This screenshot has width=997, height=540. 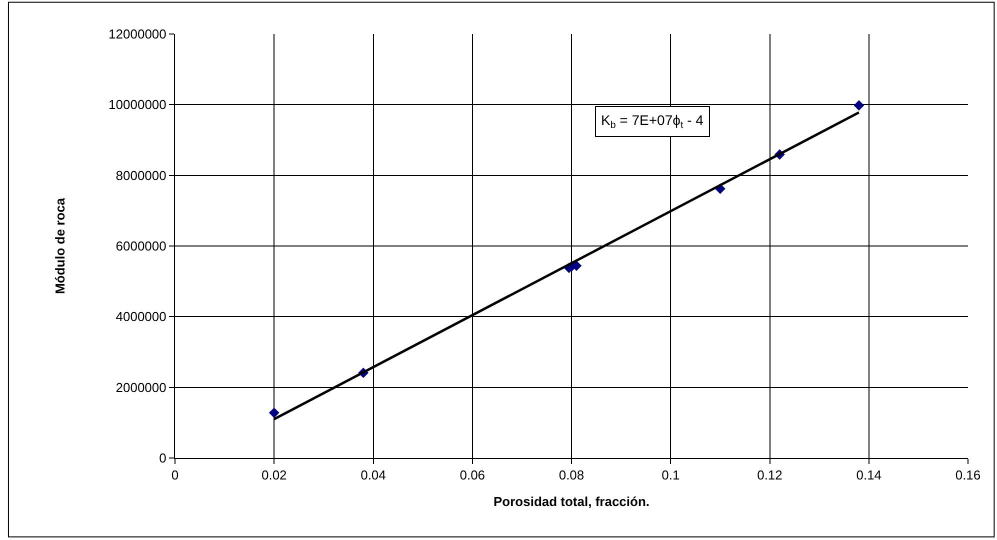 I want to click on y-tick-label: 8000000, so click(x=141, y=175).